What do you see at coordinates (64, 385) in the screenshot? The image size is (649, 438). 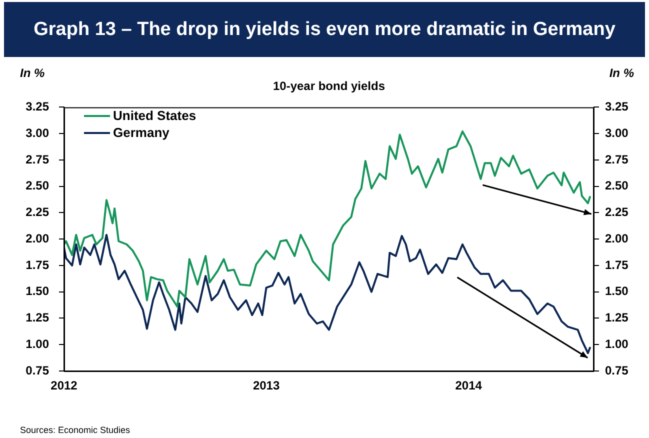 I see `x-tick-label: 2012` at bounding box center [64, 385].